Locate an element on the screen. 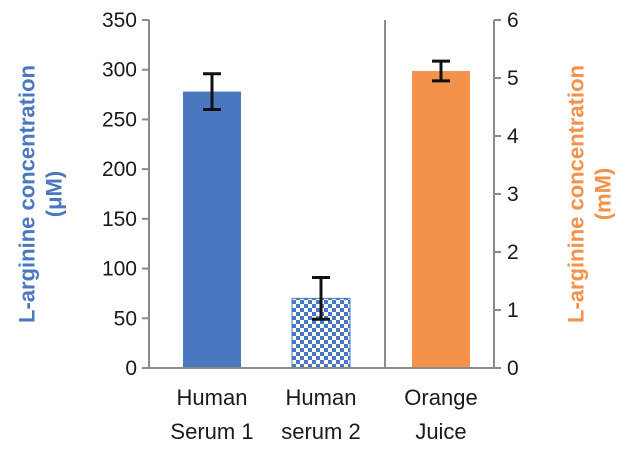 This screenshot has height=458, width=640. left-tick-label: 100 is located at coordinates (119, 269).